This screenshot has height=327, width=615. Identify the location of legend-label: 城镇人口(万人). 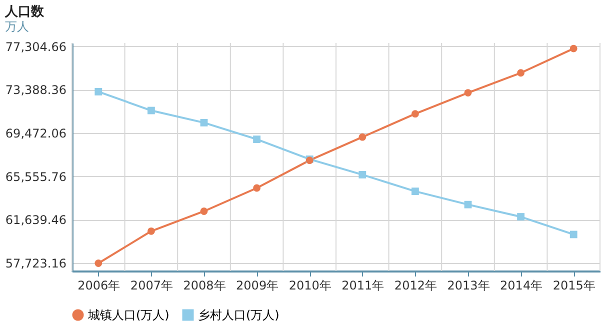
(128, 315).